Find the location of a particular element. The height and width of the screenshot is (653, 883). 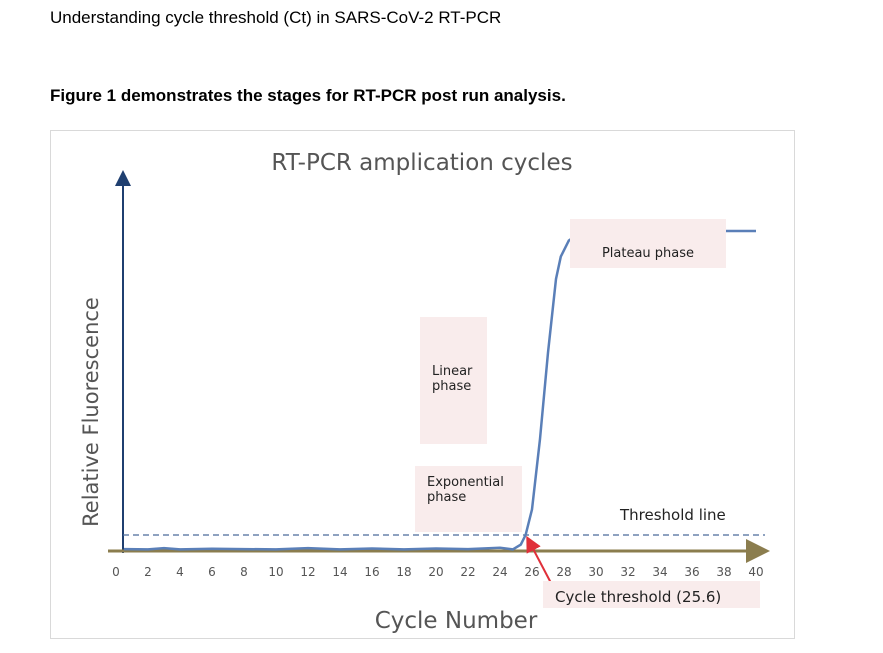

x-tick-label: 14 is located at coordinates (339, 572).